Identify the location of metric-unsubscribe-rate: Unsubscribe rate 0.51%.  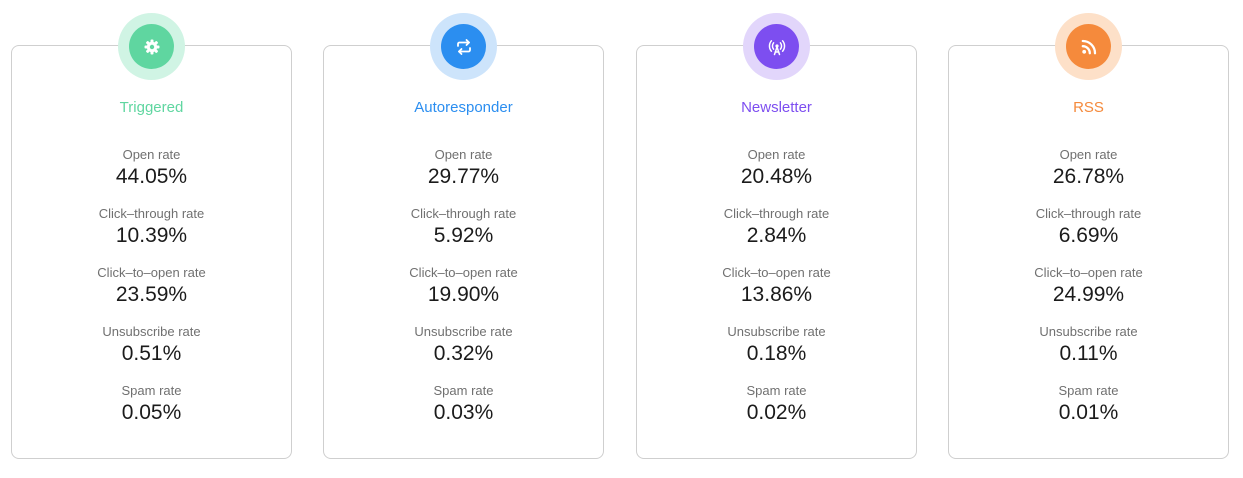
(151, 352).